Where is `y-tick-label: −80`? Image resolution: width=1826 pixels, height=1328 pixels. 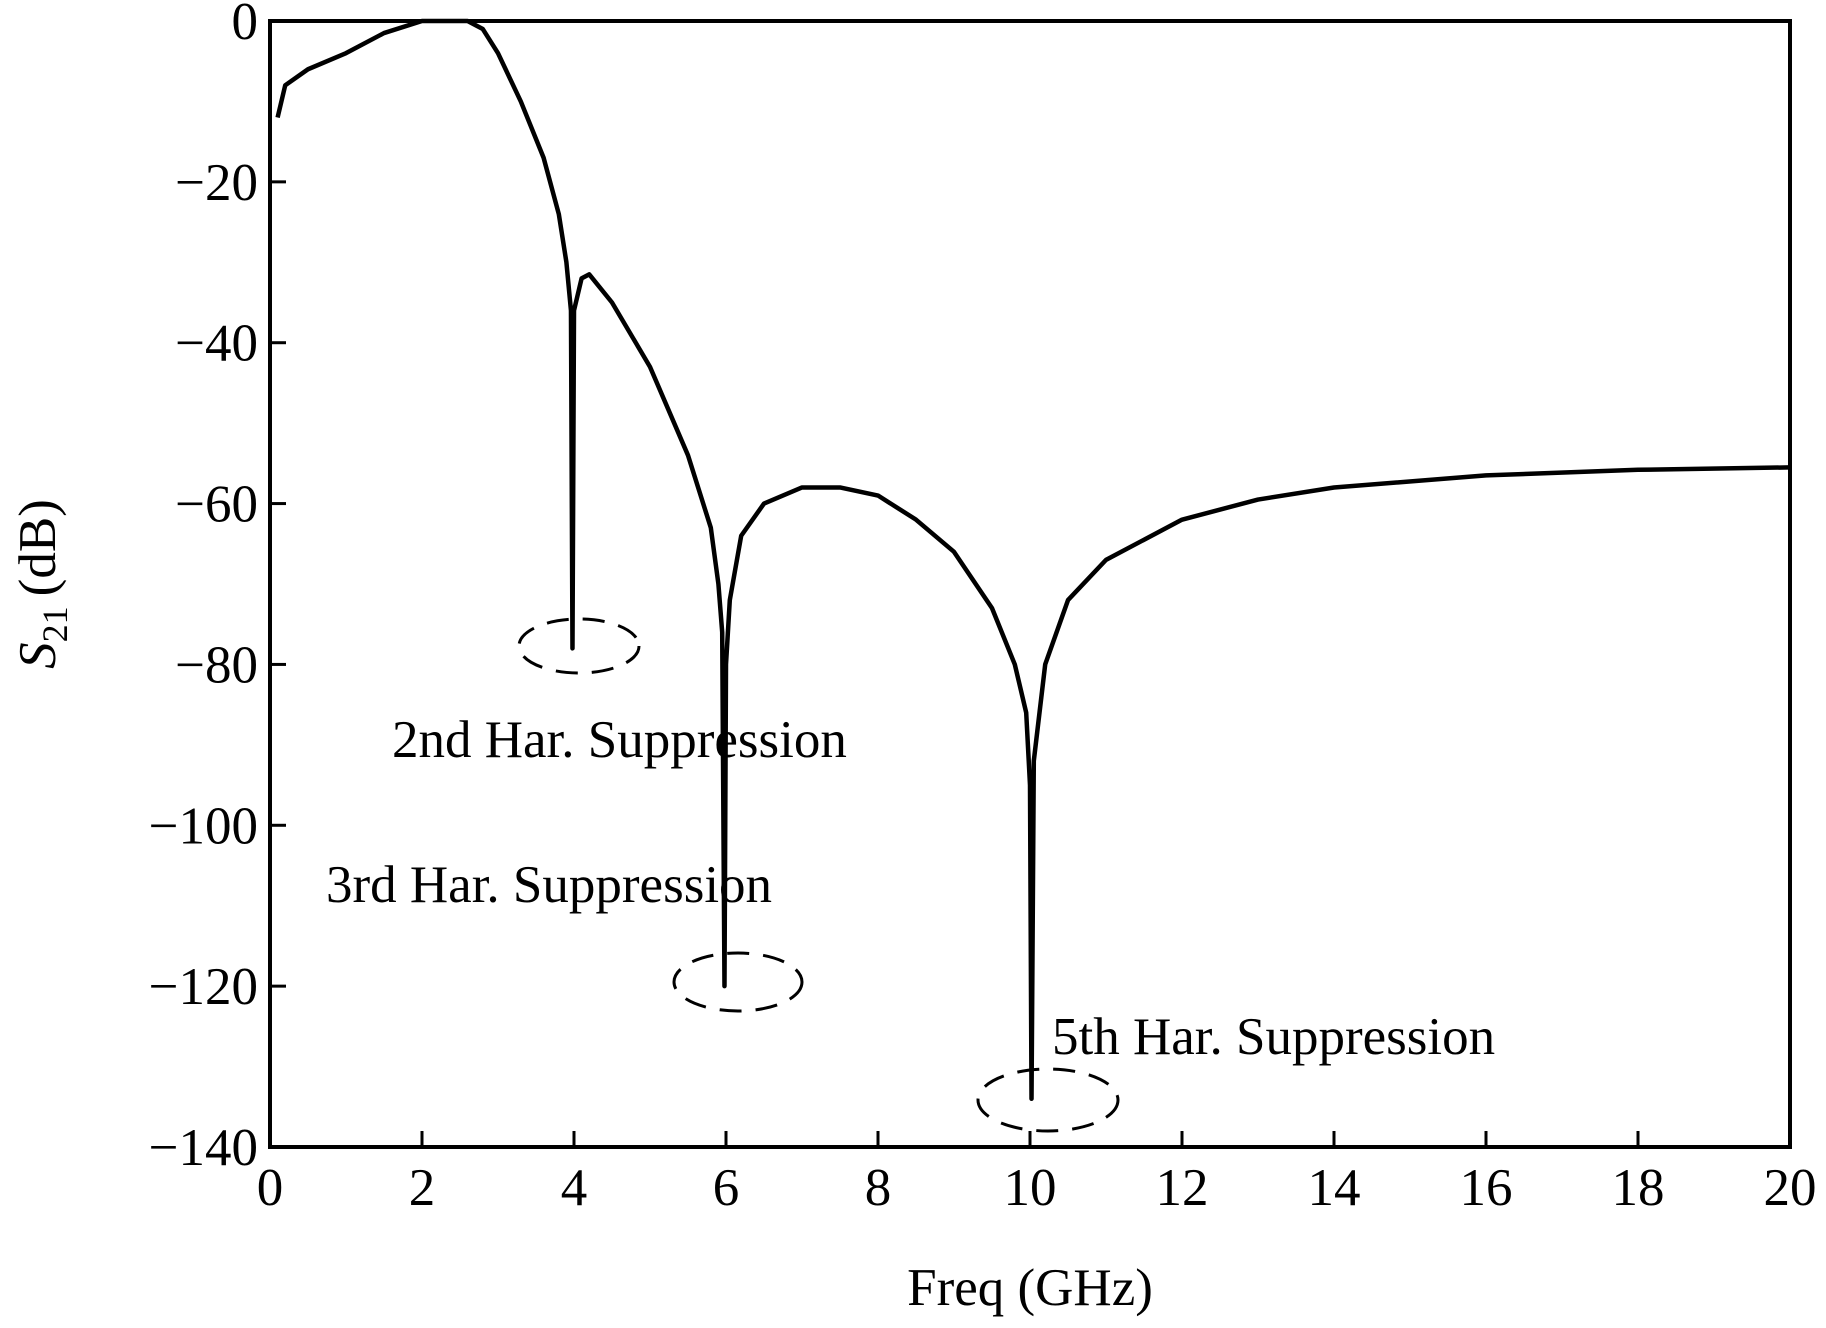
y-tick-label: −80 is located at coordinates (216, 665).